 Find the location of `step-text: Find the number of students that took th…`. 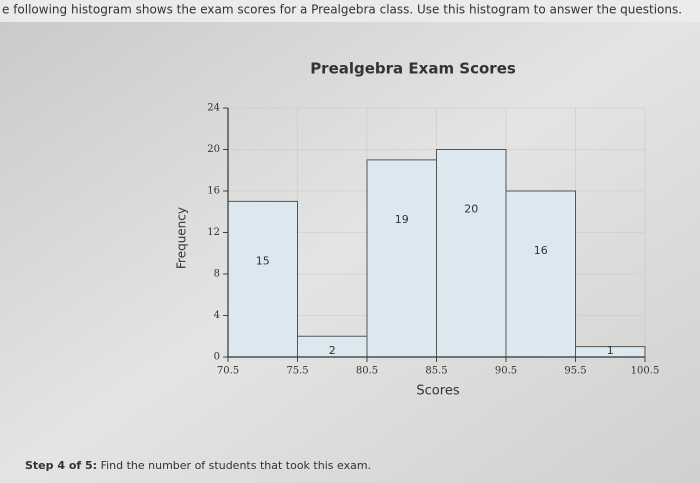

step-text: Find the number of students that took th… is located at coordinates (236, 465).